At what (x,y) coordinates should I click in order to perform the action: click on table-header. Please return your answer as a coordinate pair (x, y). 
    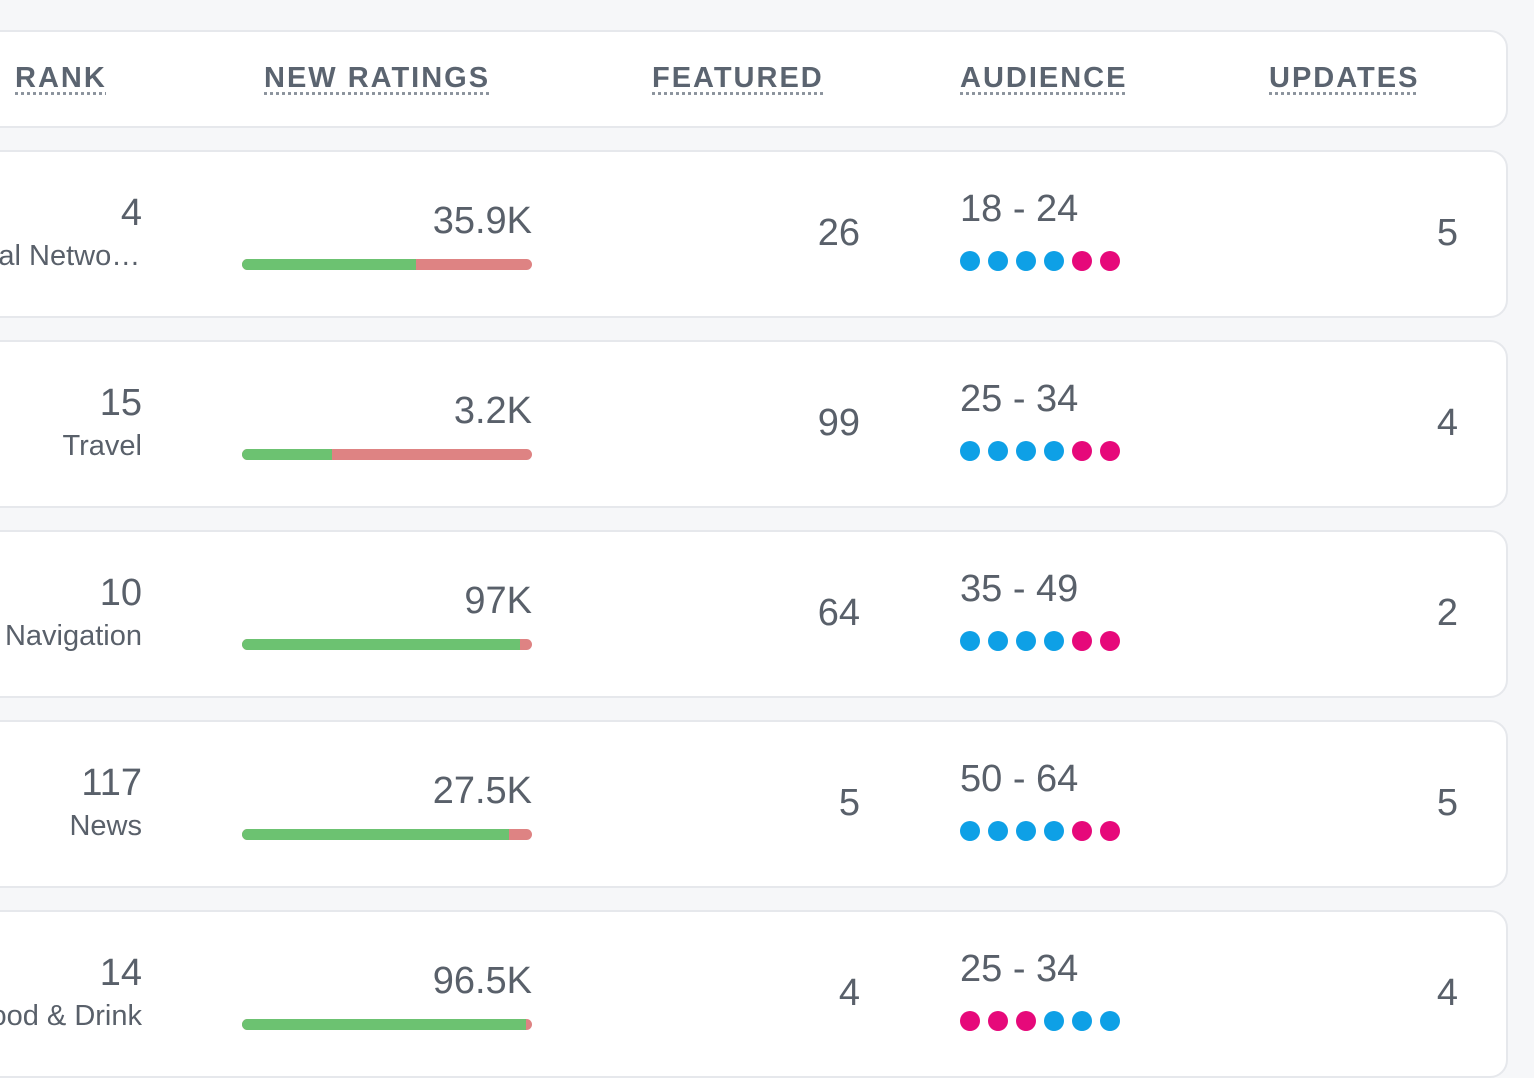
    Looking at the image, I should click on (754, 79).